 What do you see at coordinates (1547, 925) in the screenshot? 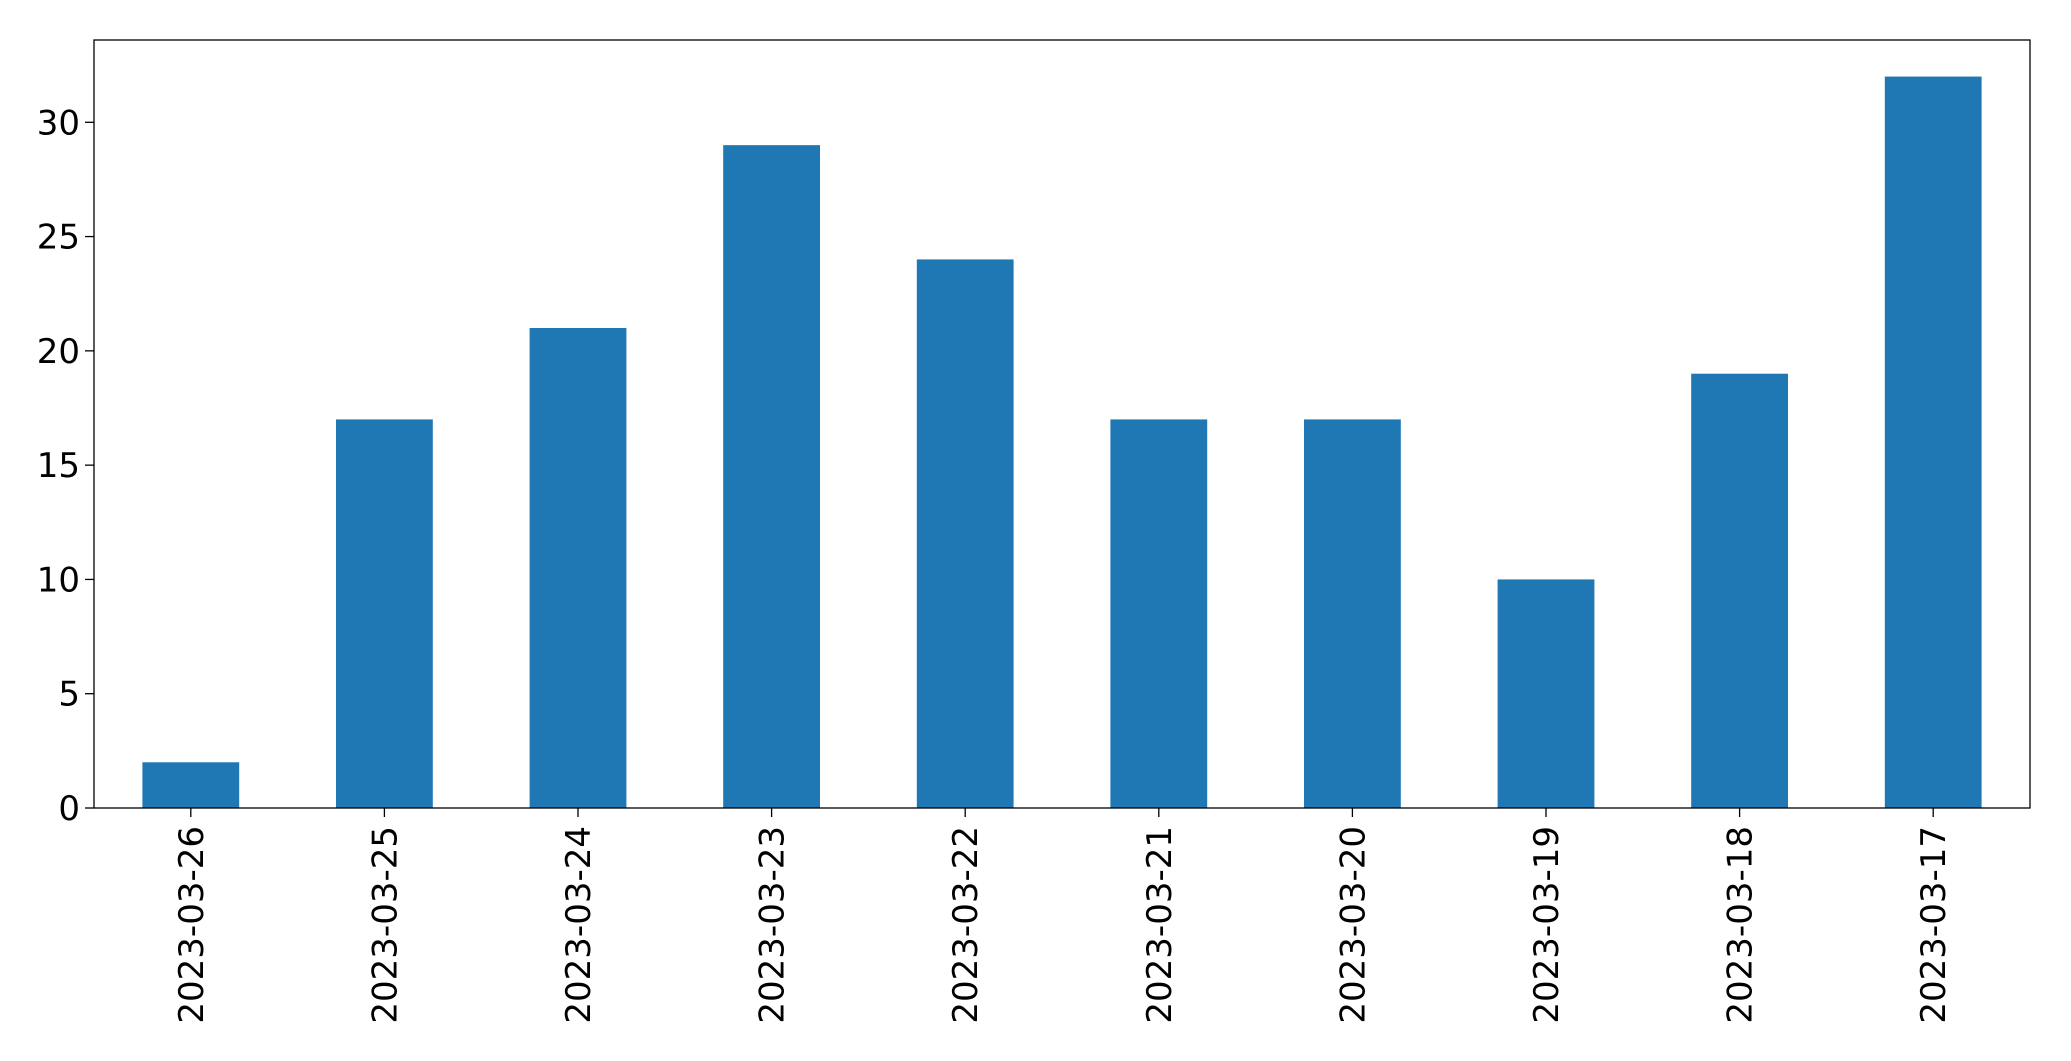
I see `x-tick-label: 2023-03-19` at bounding box center [1547, 925].